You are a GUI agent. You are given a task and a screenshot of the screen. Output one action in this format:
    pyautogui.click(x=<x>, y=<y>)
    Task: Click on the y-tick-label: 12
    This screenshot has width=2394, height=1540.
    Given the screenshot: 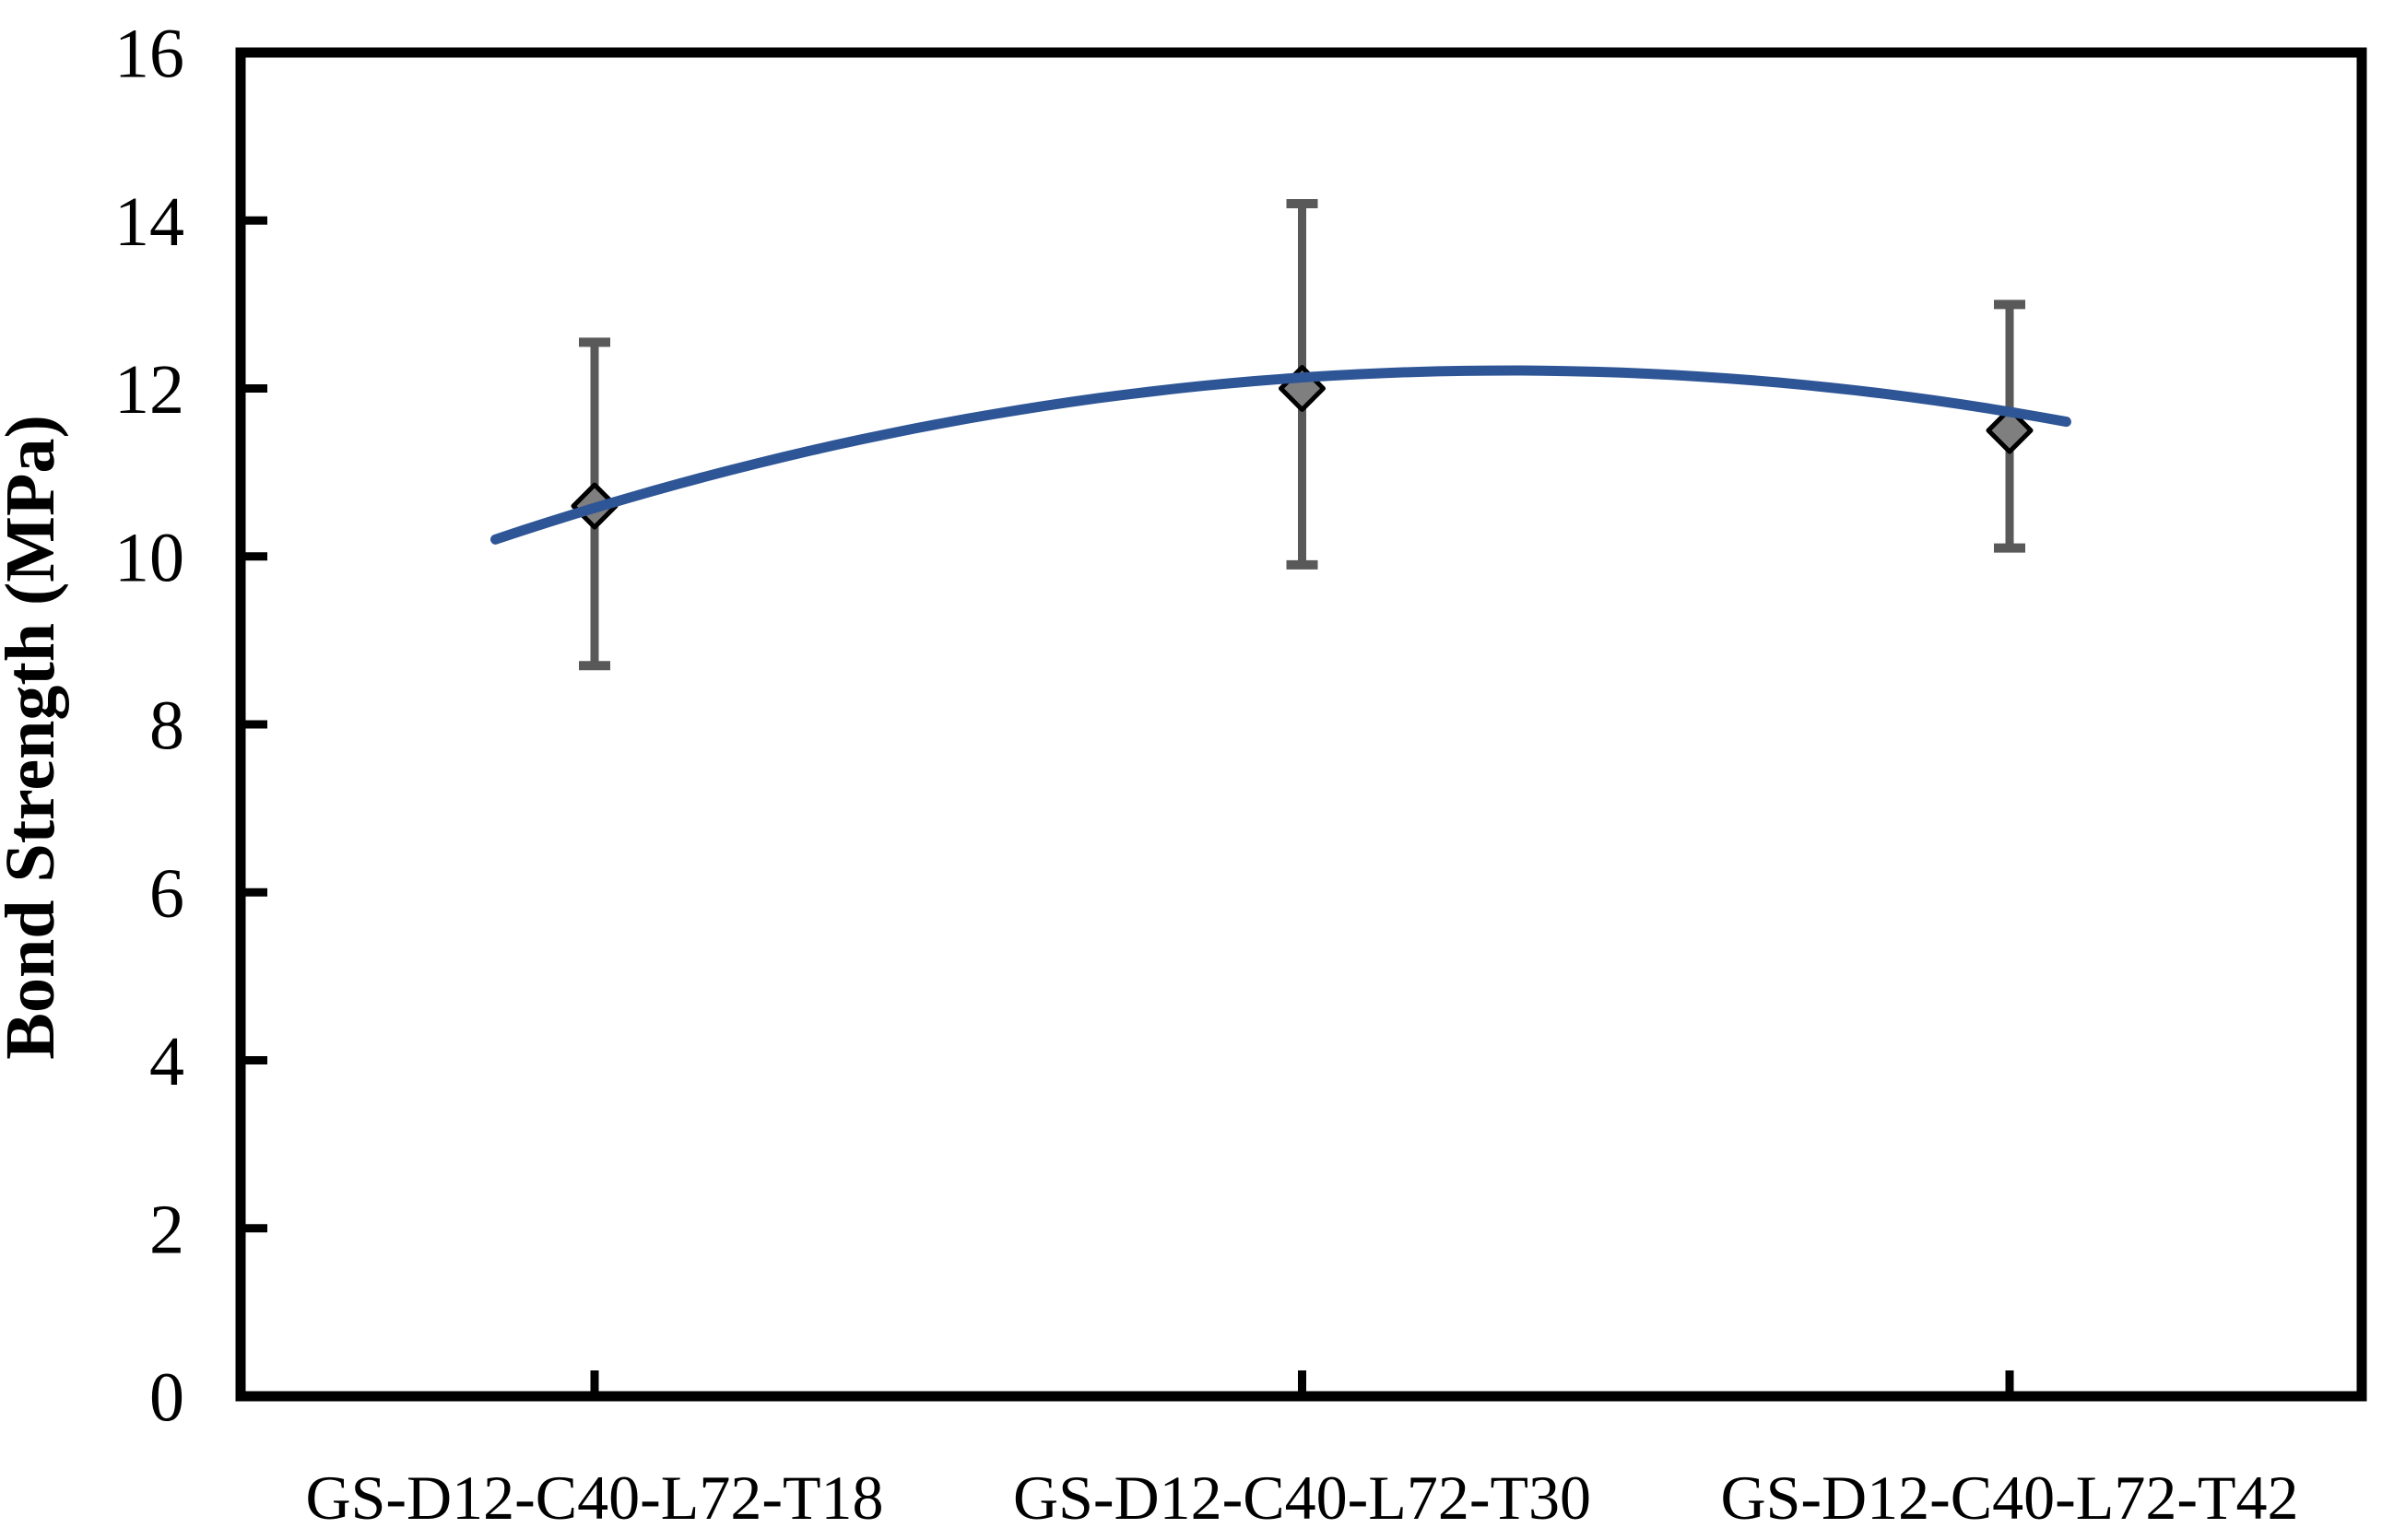 What is the action you would take?
    pyautogui.click(x=149, y=390)
    